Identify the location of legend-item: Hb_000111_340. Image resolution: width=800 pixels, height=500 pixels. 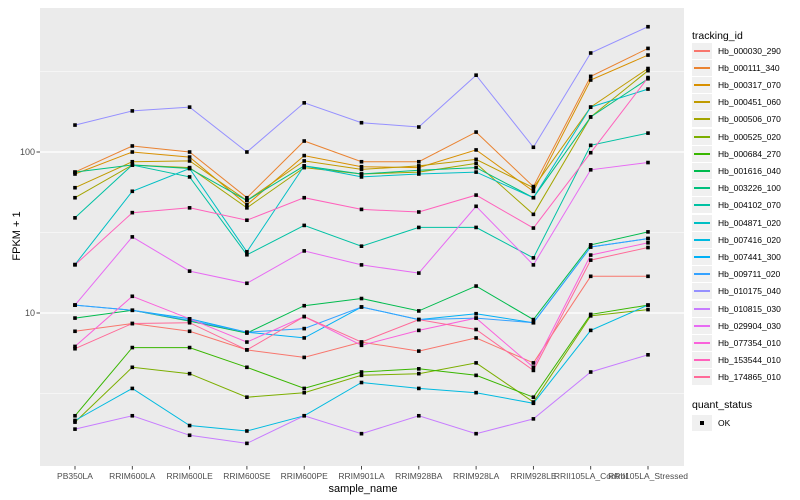
(736, 67).